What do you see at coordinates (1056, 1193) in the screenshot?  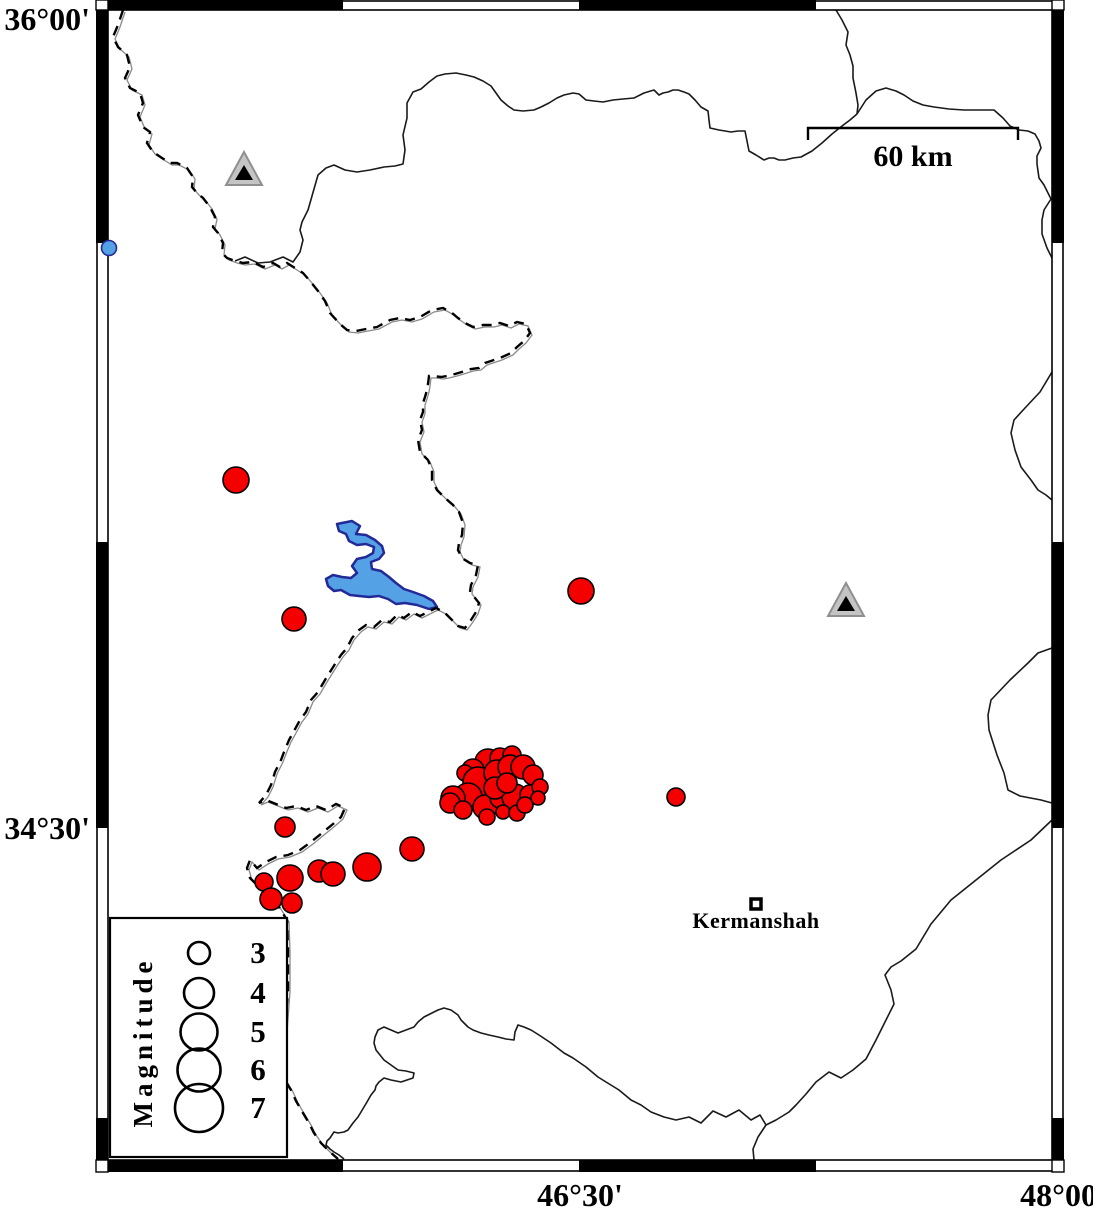 I see `lon-tick-label-48-00: 48°00'` at bounding box center [1056, 1193].